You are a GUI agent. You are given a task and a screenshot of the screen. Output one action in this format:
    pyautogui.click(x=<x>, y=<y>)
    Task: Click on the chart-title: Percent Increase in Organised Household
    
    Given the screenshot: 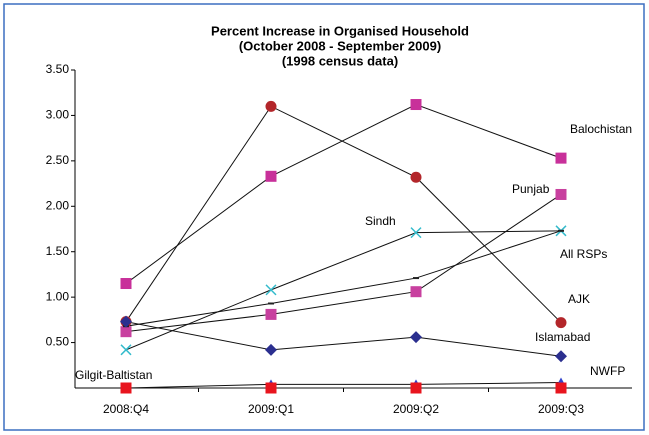 What is the action you would take?
    pyautogui.click(x=340, y=30)
    